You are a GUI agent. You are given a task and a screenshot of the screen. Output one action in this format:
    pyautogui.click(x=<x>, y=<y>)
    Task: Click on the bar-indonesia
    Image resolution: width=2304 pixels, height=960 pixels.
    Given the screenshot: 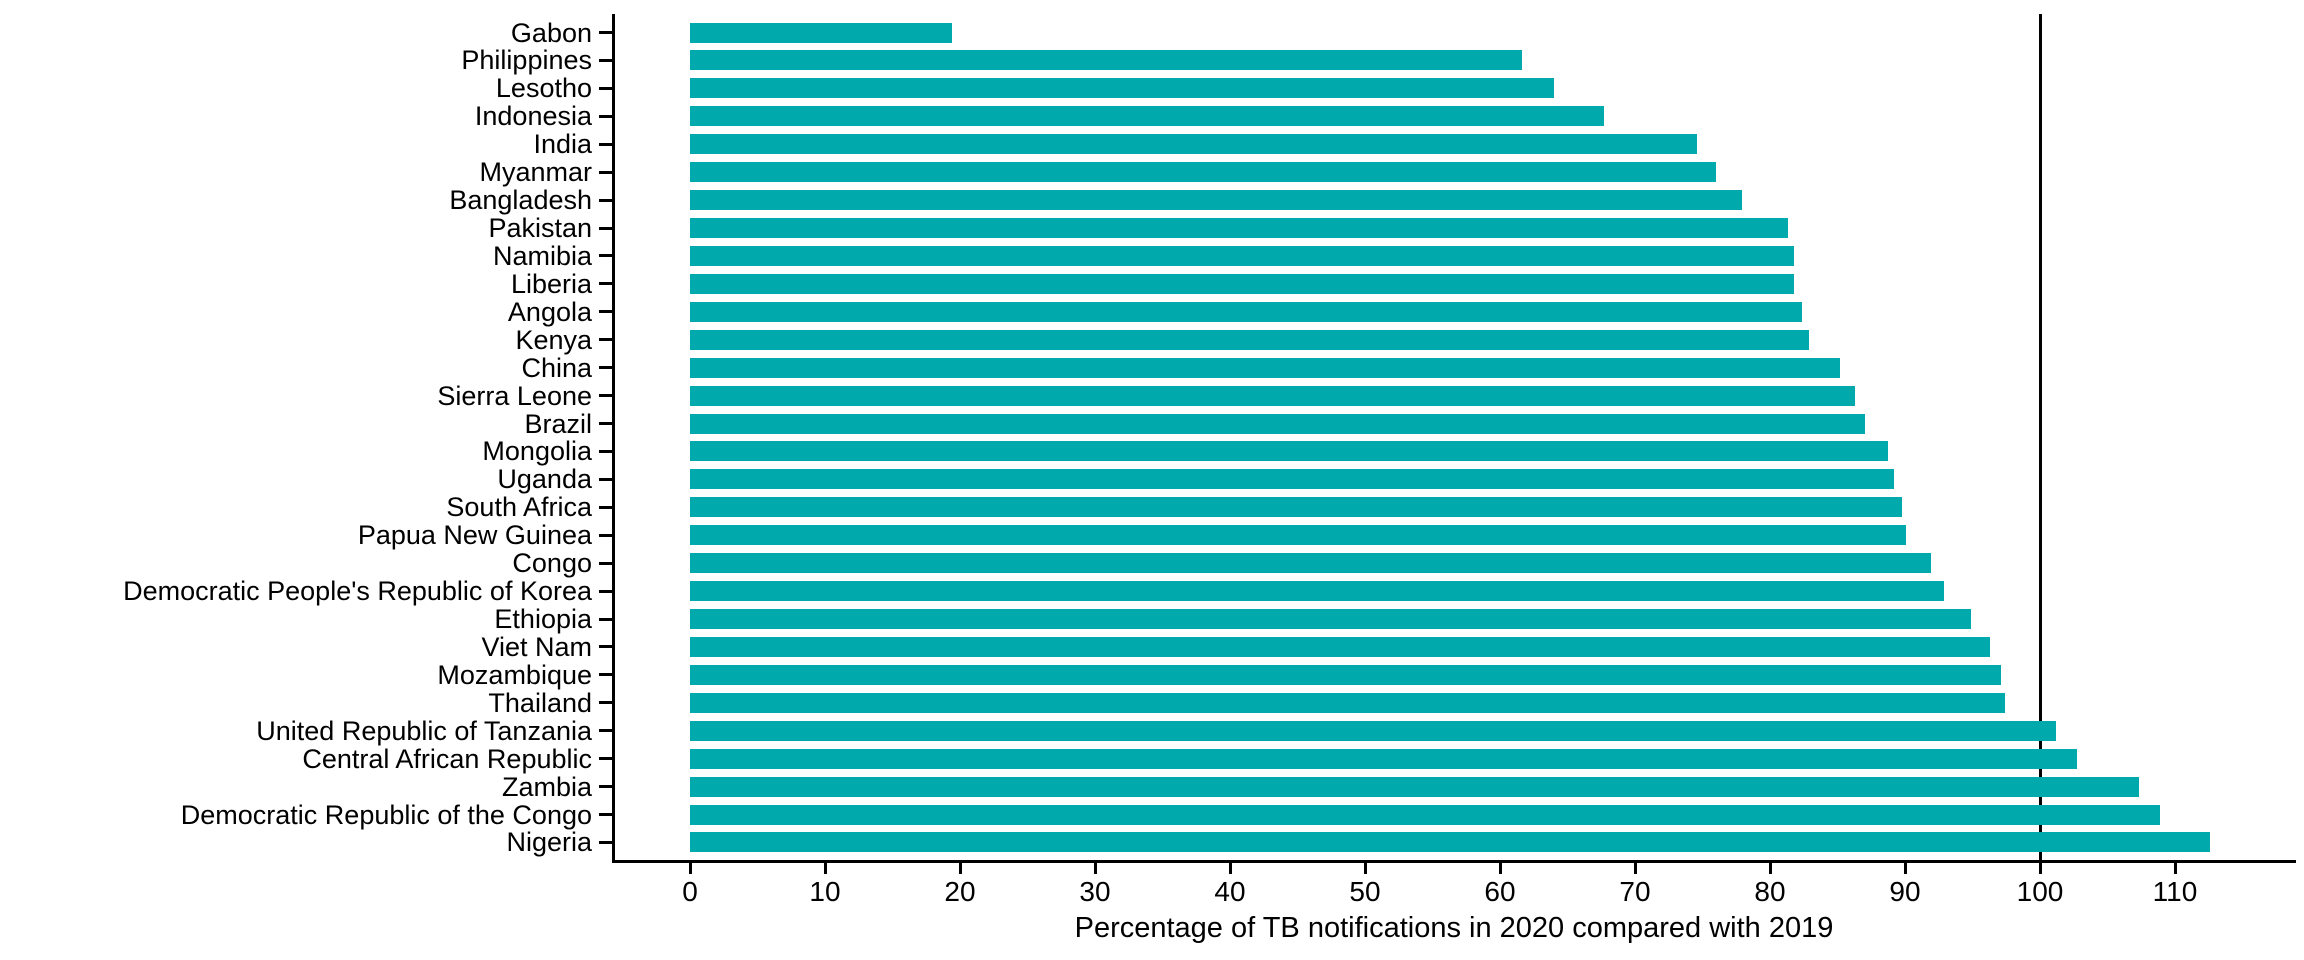 What is the action you would take?
    pyautogui.click(x=1147, y=116)
    